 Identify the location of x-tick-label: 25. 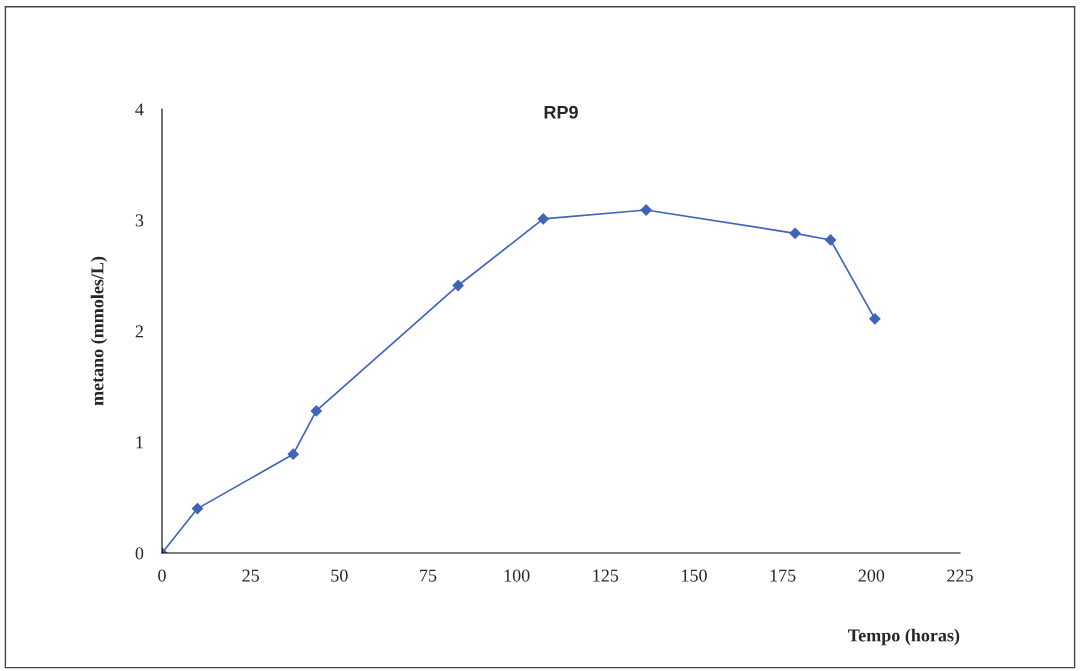
(250, 575).